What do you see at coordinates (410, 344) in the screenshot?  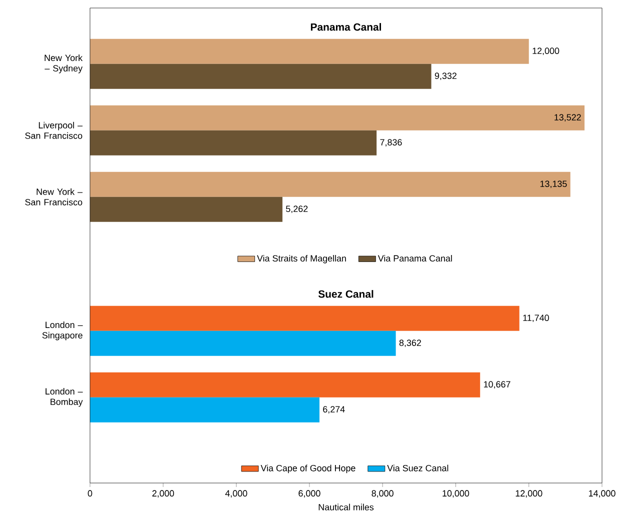 I see `data-label: 8,362` at bounding box center [410, 344].